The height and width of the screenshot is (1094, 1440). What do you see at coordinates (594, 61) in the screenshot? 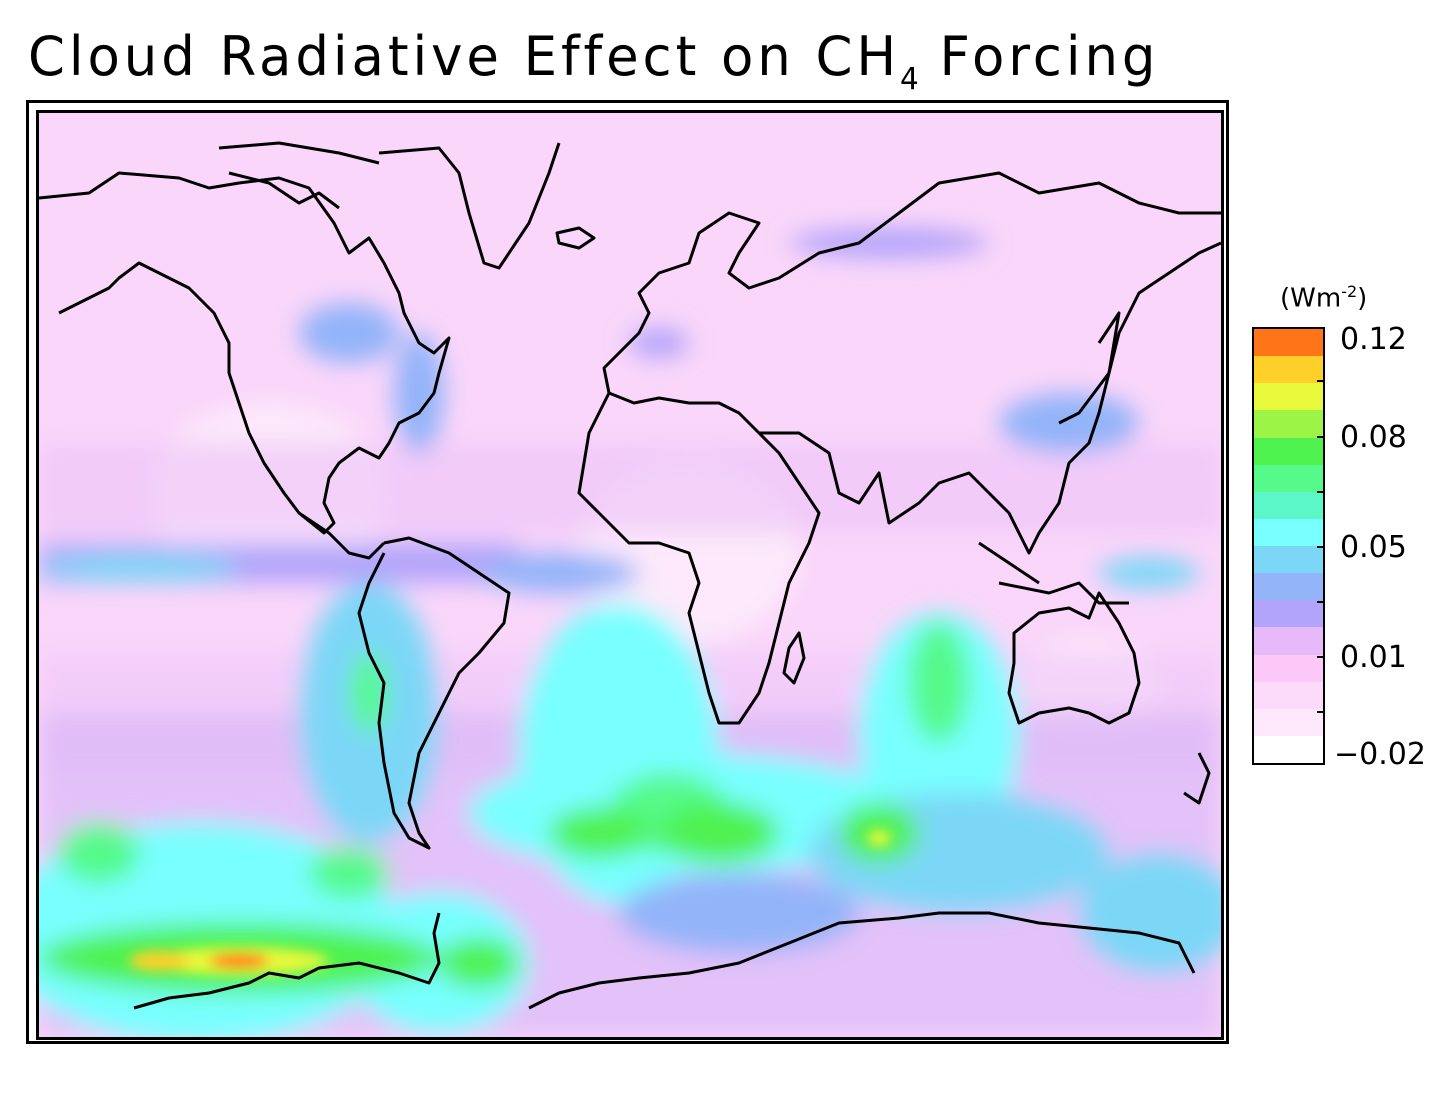
I see `chart-title: Cloud Radiative Effect on CH4 Forcing` at bounding box center [594, 61].